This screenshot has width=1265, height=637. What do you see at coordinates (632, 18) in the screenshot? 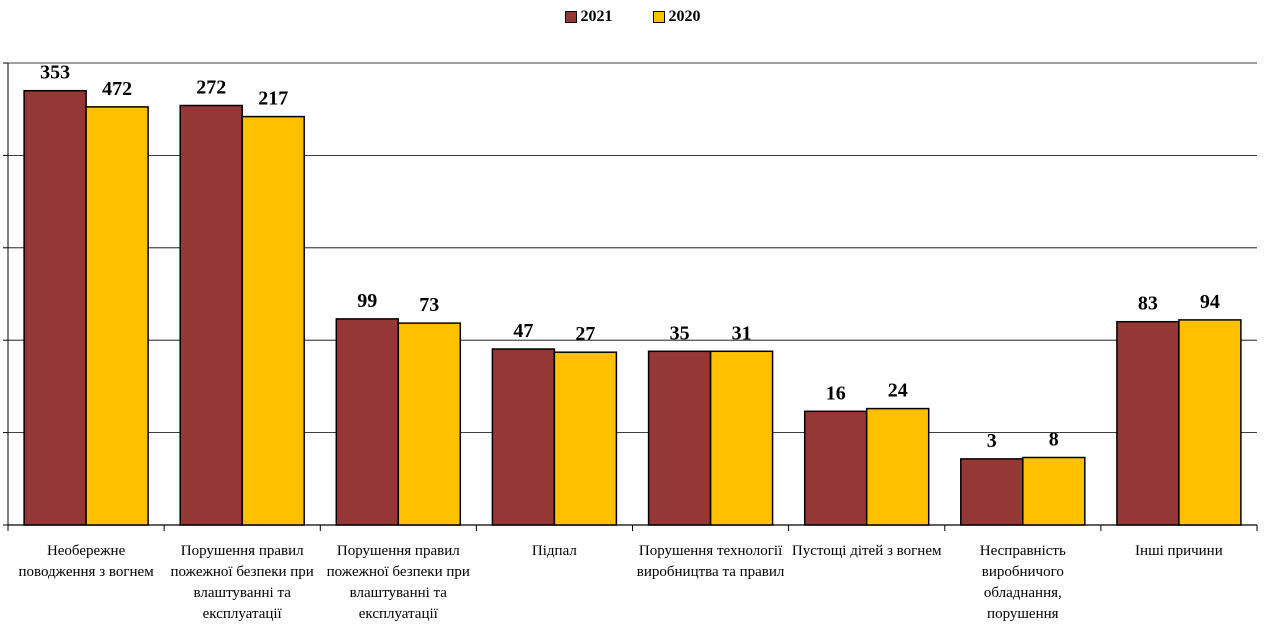
I see `legend: 2021 2020` at bounding box center [632, 18].